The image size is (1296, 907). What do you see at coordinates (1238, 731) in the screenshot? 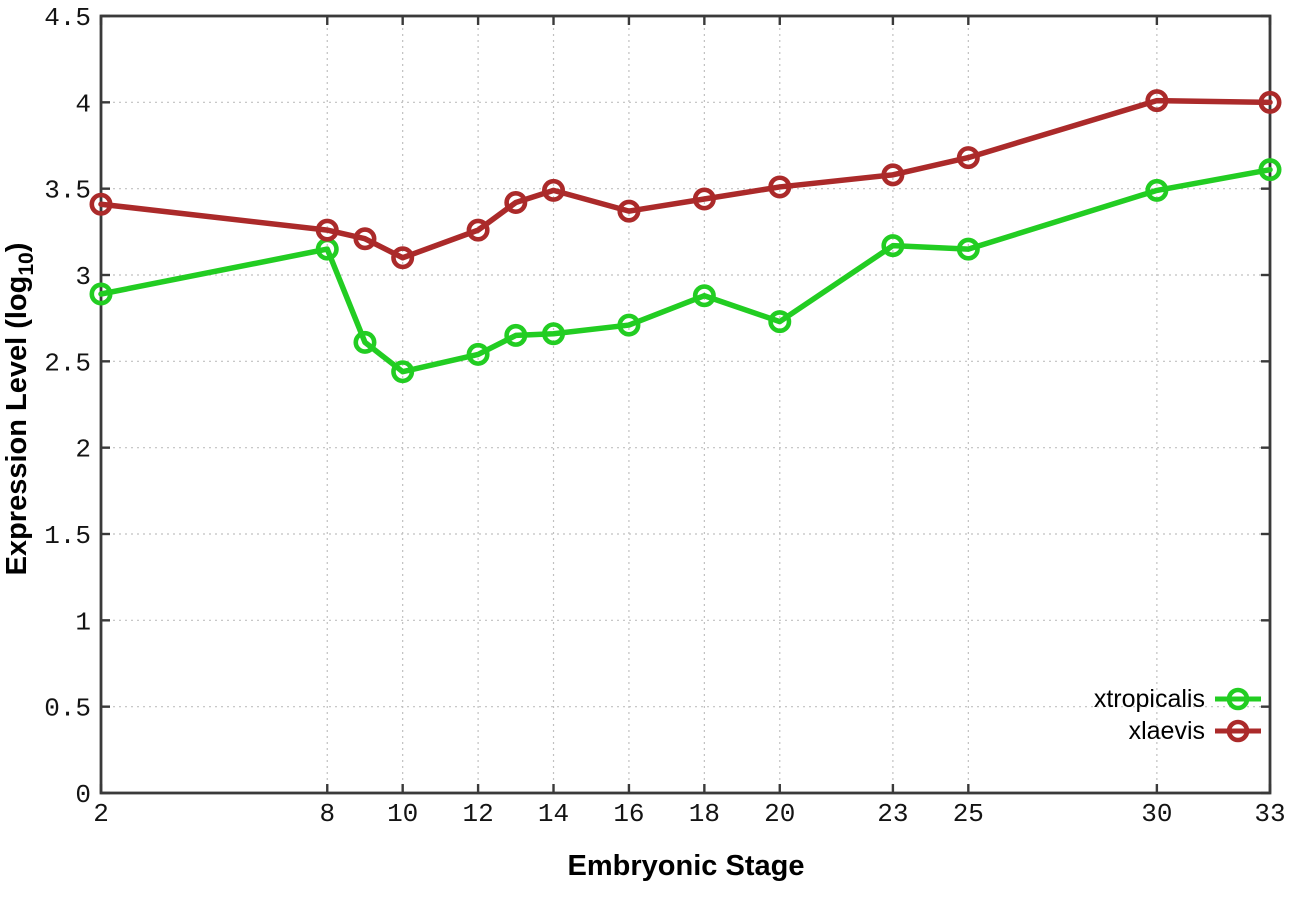
I see `legend-marker-xlaevis-icon` at bounding box center [1238, 731].